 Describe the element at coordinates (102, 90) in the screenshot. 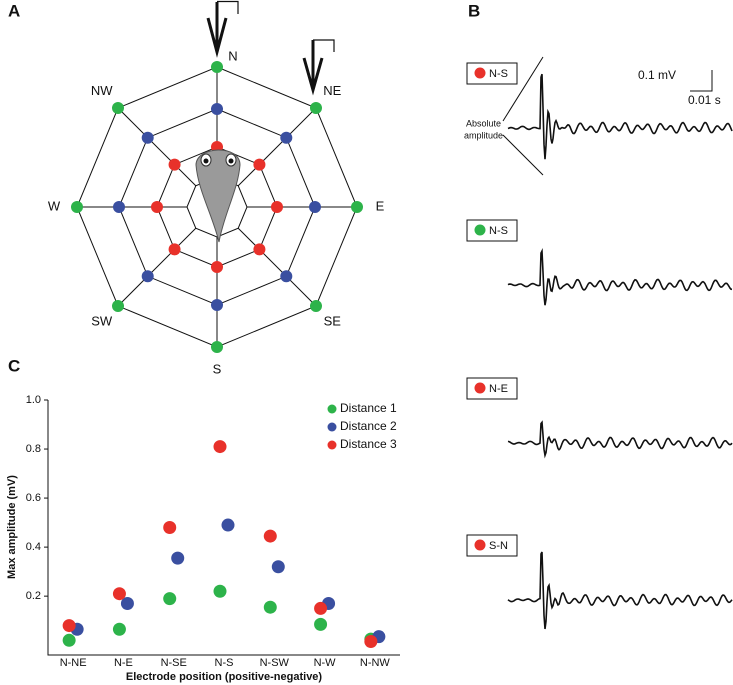

I see `direction-label: NW` at that location.